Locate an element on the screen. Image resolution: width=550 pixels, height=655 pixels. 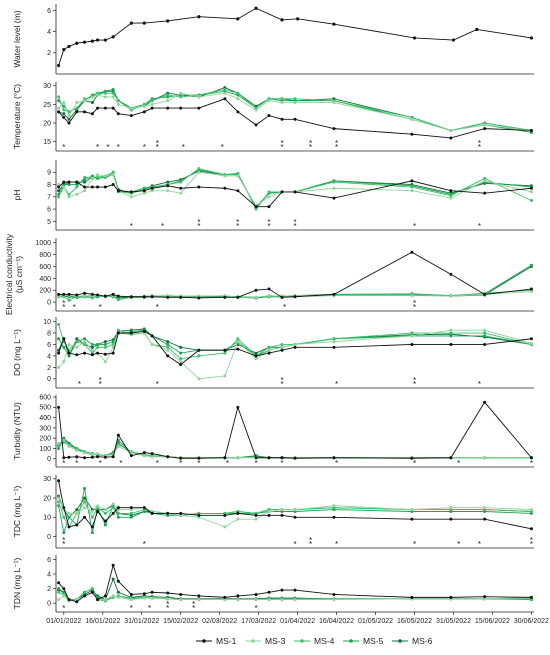
y-tick-label: 7 is located at coordinates (49, 197).